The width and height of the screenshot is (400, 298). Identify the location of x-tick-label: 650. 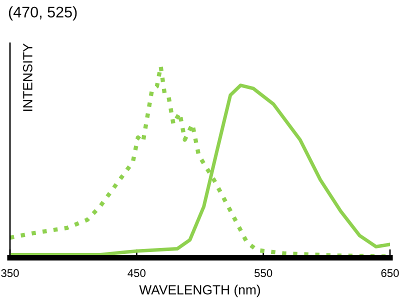
(390, 273).